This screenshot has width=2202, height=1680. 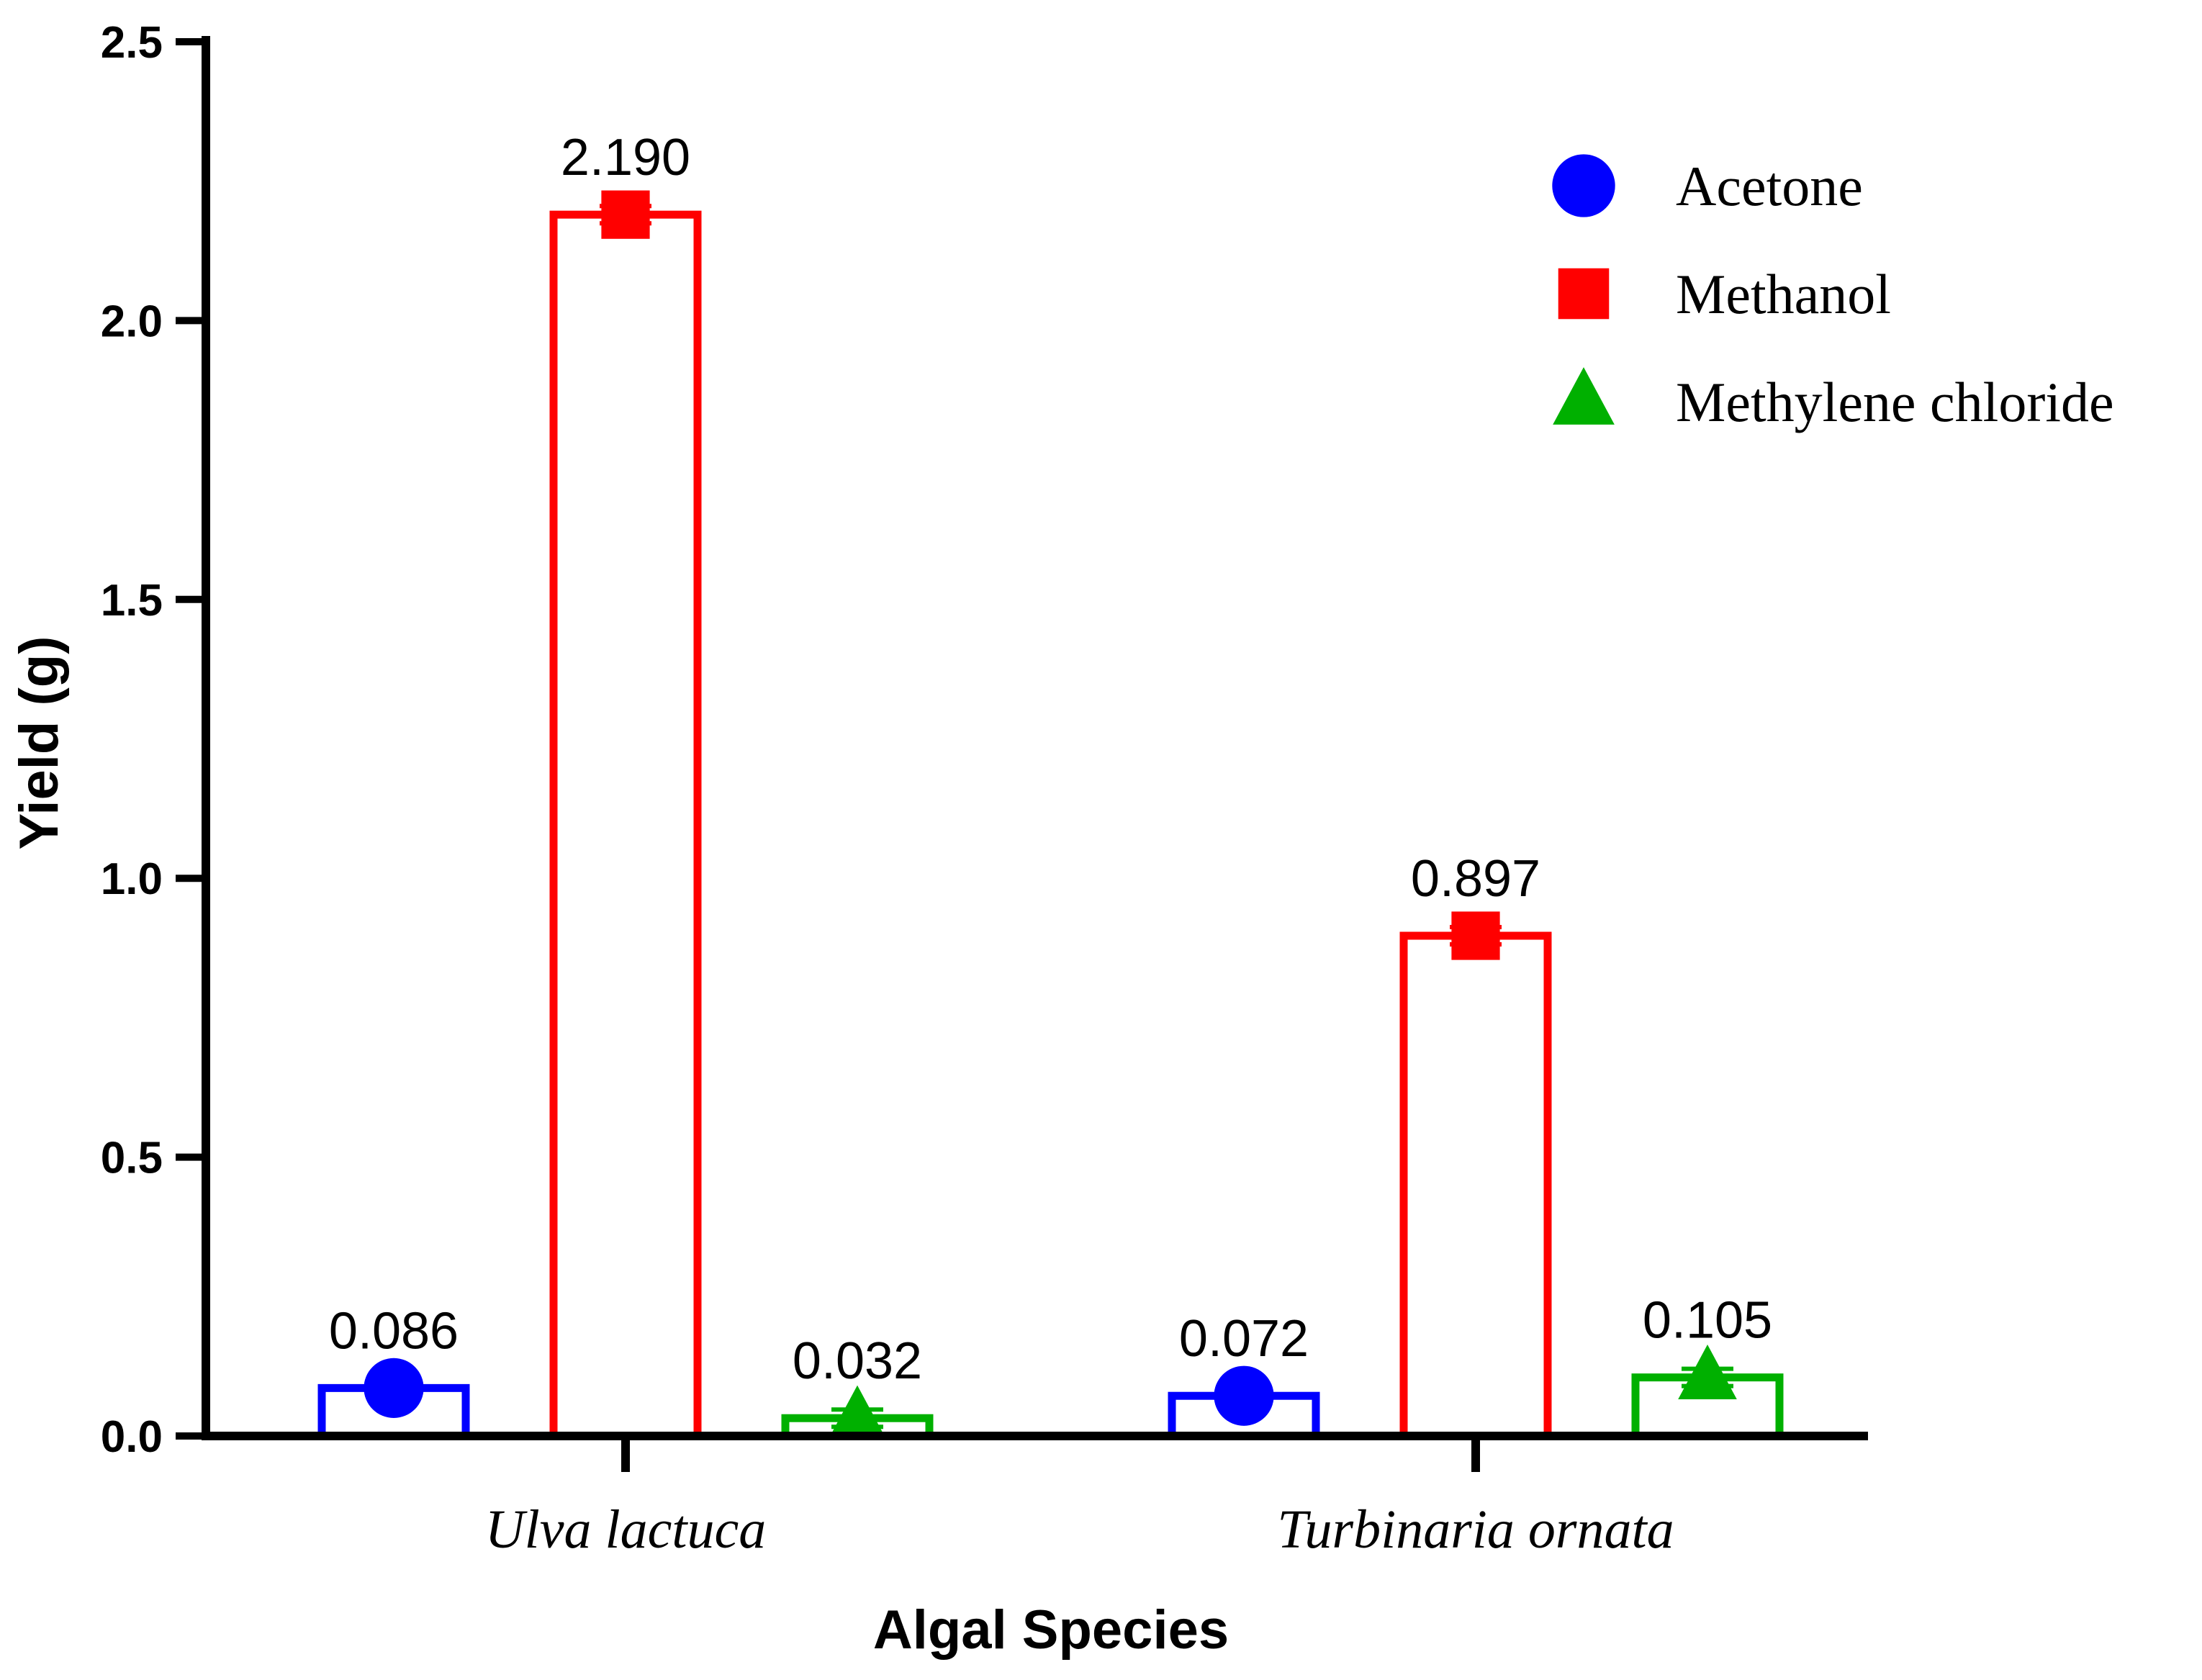 What do you see at coordinates (1475, 879) in the screenshot?
I see `data-label-methanol-turbinaria-ornata: 0.897` at bounding box center [1475, 879].